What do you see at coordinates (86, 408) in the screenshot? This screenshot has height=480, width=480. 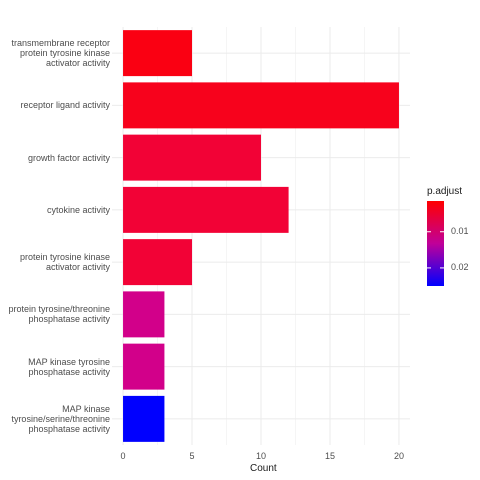 I see `y-tick-label-line: MAP kinase` at bounding box center [86, 408].